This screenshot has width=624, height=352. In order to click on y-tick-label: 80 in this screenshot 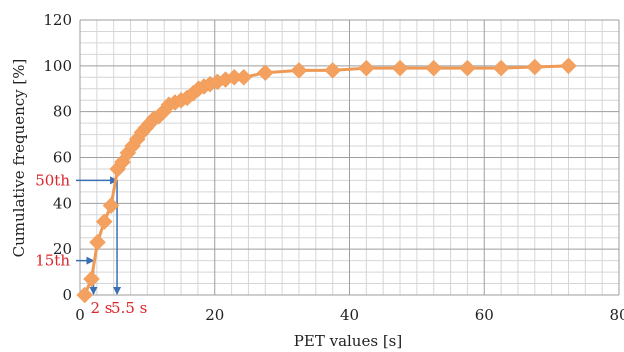, I will do `click(62, 112)`.